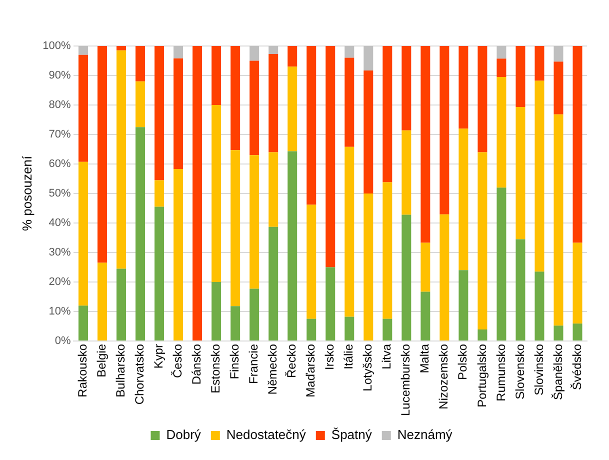  I want to click on x-tick-label: Nizozemsko, so click(443, 377).